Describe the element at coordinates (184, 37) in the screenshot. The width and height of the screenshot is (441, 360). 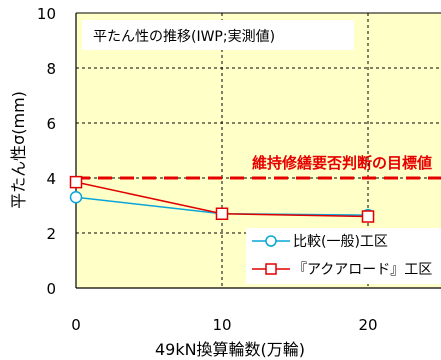
I see `chart-title: 平たん性の推移(IWP;実測値)` at that location.